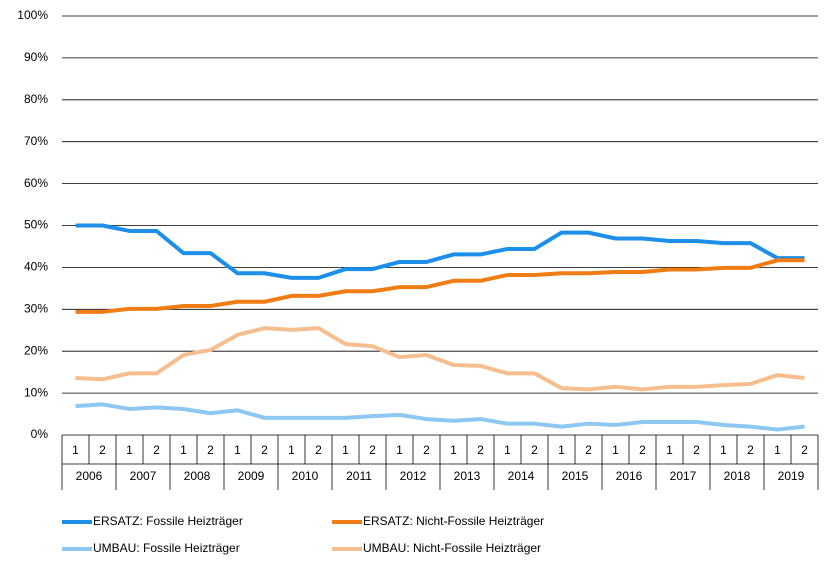 The image size is (834, 561). Describe the element at coordinates (36, 350) in the screenshot. I see `y-tick-label: 20%` at that location.